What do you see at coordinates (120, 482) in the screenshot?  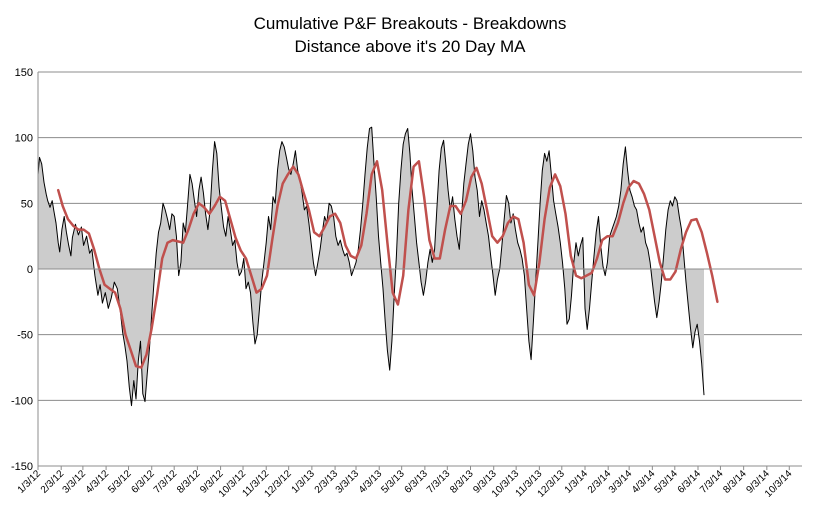 I see `x-tick-label: 5/3/12` at bounding box center [120, 482].